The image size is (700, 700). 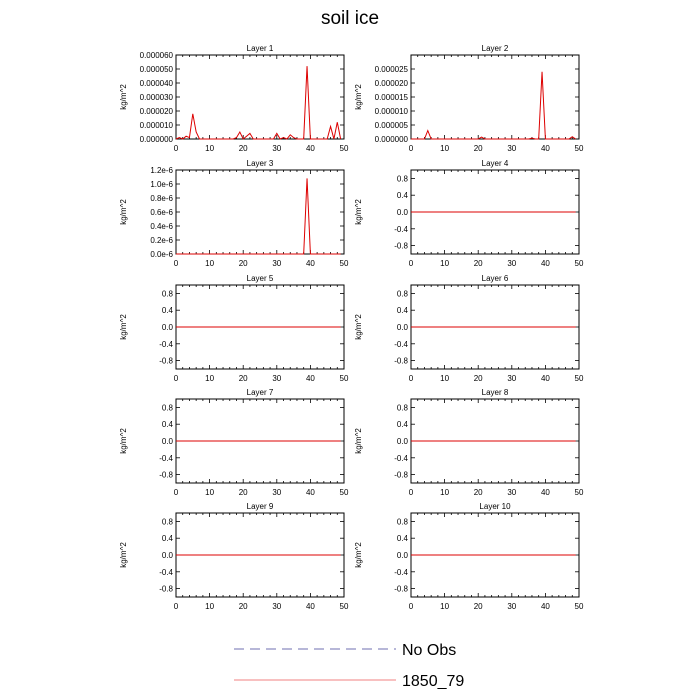 What do you see at coordinates (166, 344) in the screenshot?
I see `panel-5-ytick-label: -0.4` at bounding box center [166, 344].